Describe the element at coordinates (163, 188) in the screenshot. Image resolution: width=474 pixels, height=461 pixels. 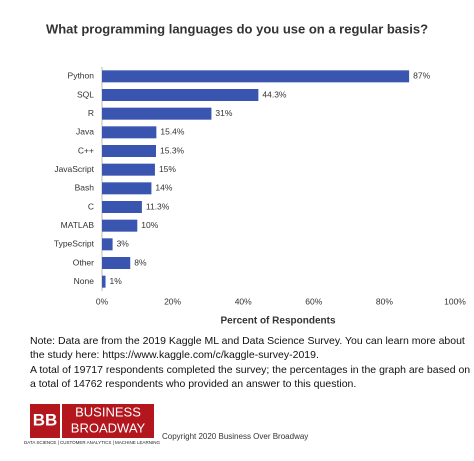
I see `value-label: 14%` at that location.